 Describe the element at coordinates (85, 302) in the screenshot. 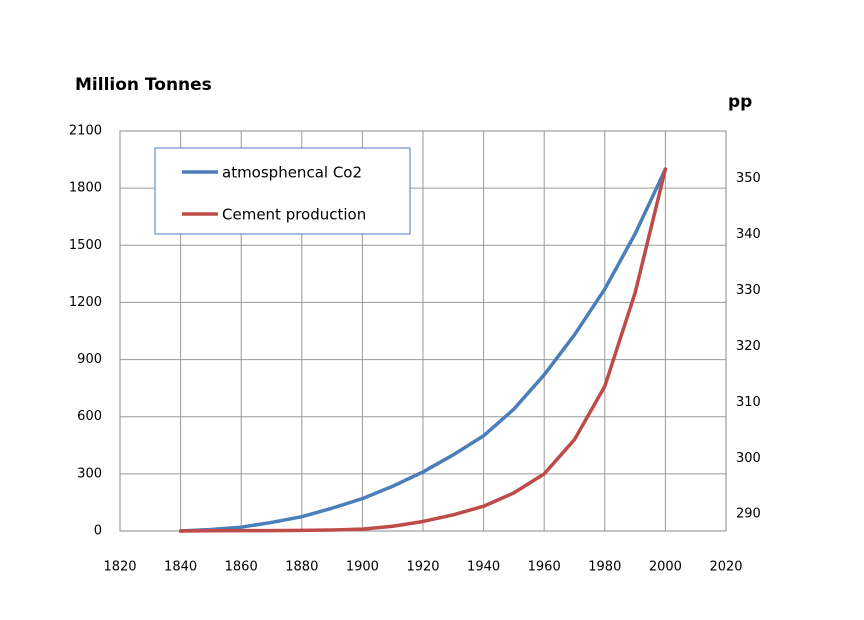

I see `y-tick-label: 1200` at that location.